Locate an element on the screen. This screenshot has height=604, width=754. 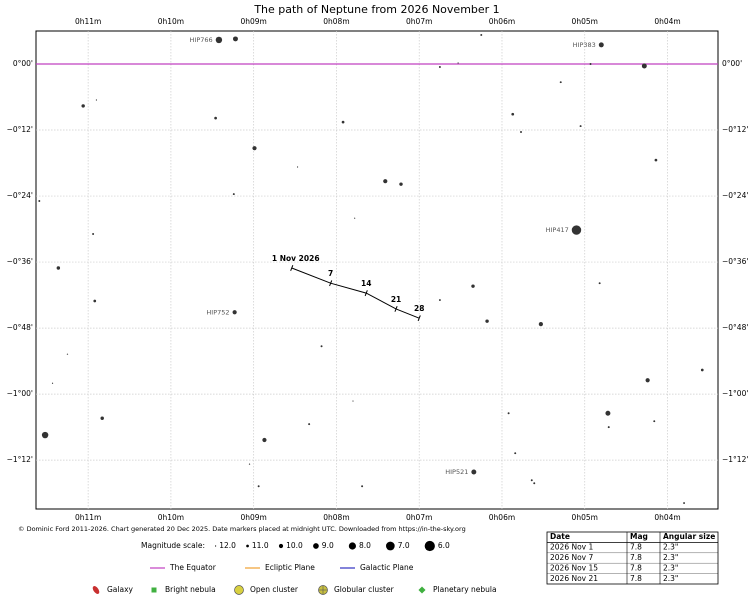
table-header: Mag is located at coordinates (639, 536).